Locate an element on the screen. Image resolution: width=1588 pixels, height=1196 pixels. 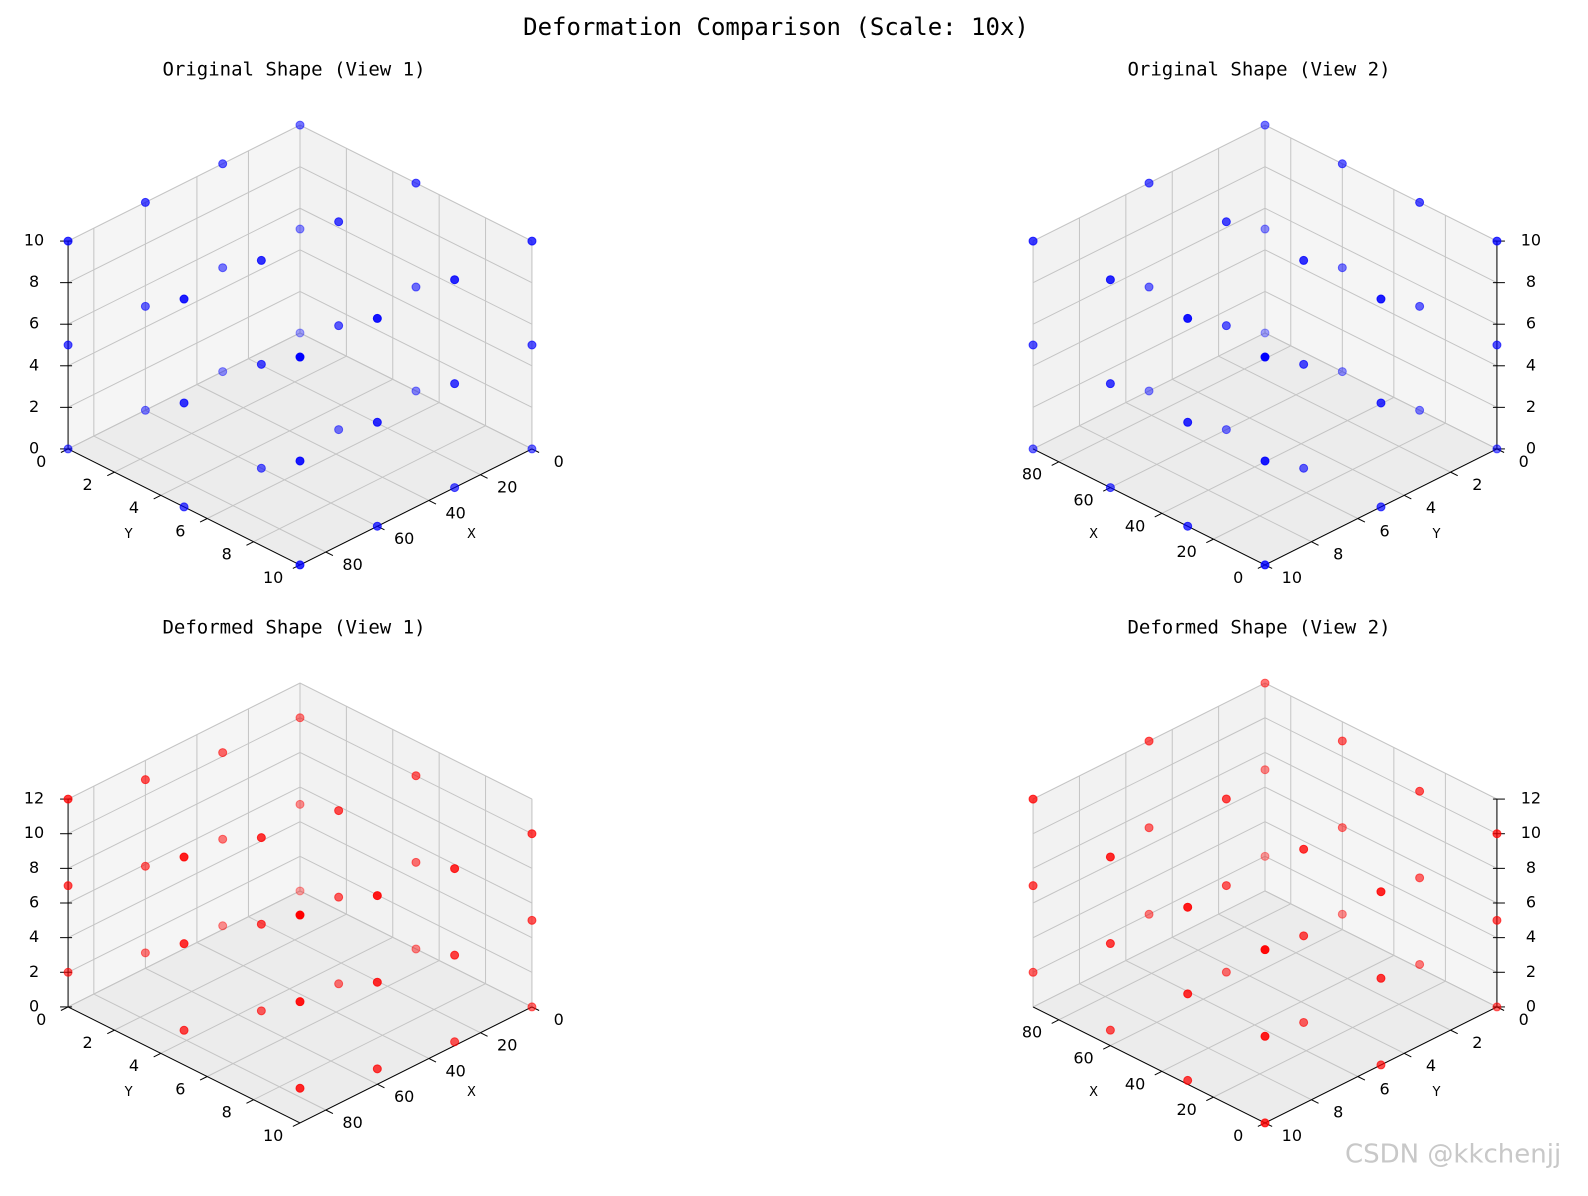
z-tick-label: 8 is located at coordinates (34, 867).